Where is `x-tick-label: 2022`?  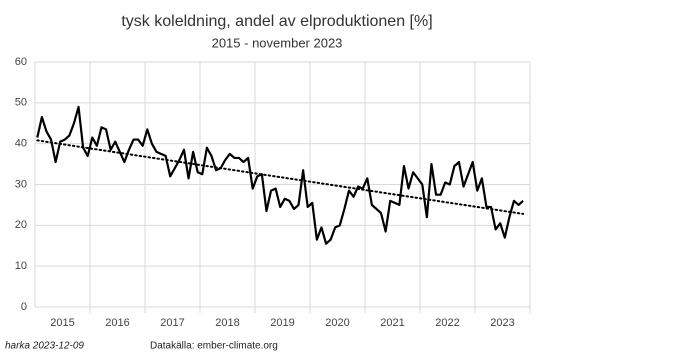
x-tick-label: 2022 is located at coordinates (447, 323).